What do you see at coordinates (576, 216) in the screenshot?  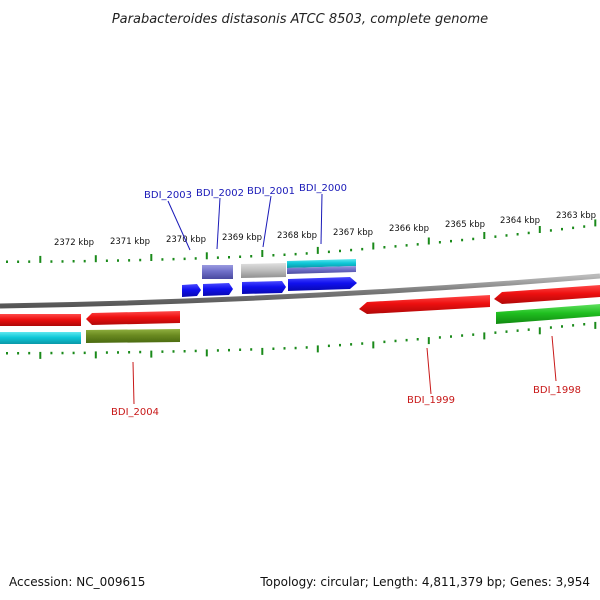 I see `tick-label-2363: 2363 kbp` at bounding box center [576, 216].